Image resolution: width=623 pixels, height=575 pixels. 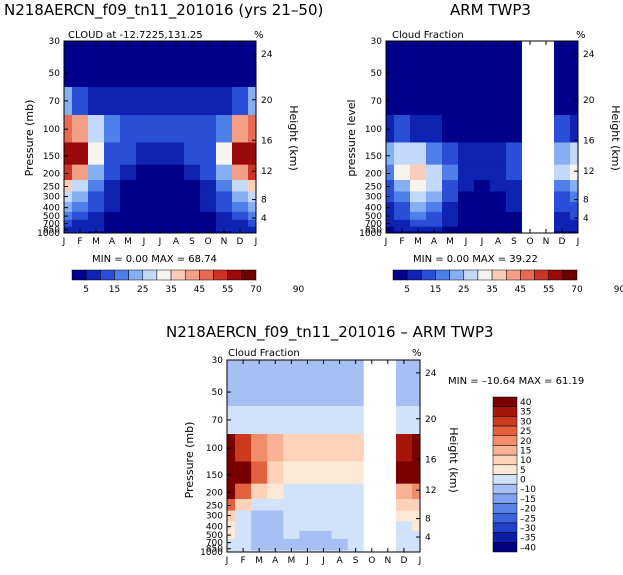 What do you see at coordinates (588, 172) in the screenshot?
I see `y2-tick-label-obs: 12` at bounding box center [588, 172].